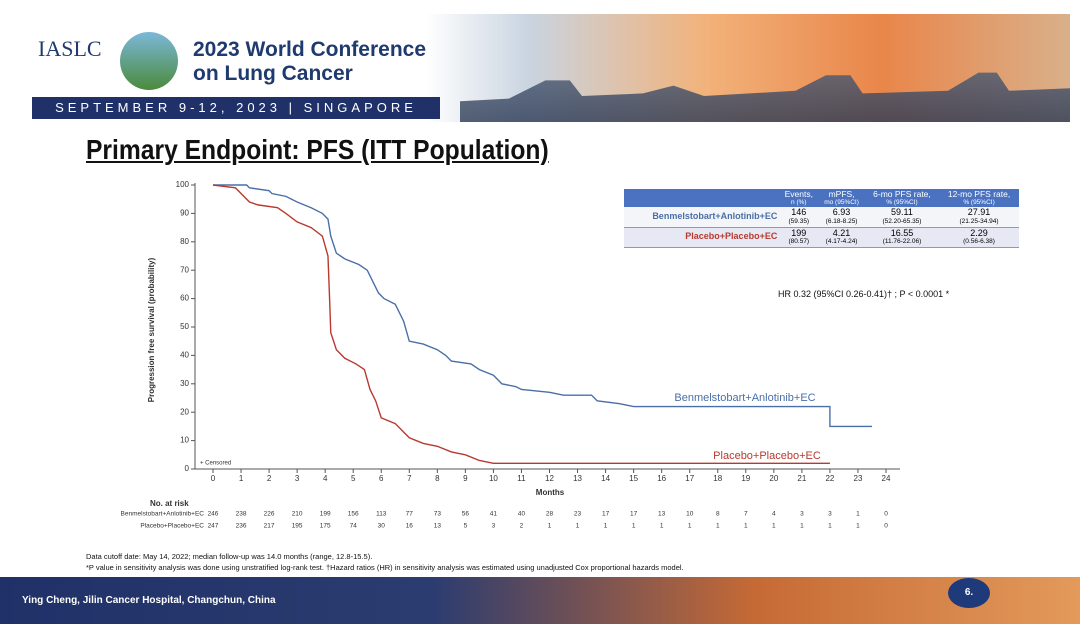  Describe the element at coordinates (353, 478) in the screenshot. I see `x-tick-label: 5` at that location.